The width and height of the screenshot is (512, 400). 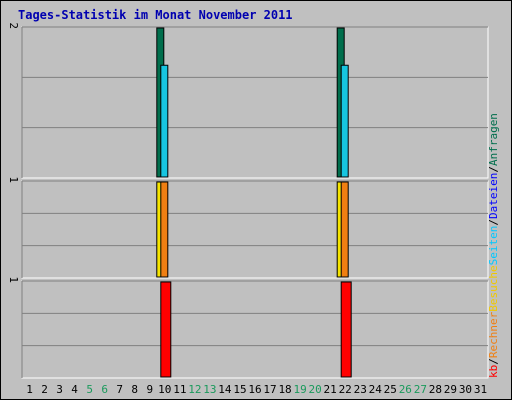 I want to click on legend-text: kb/RechnerBesucheSeiten/Dateien/Anfragen, so click(x=493, y=245).